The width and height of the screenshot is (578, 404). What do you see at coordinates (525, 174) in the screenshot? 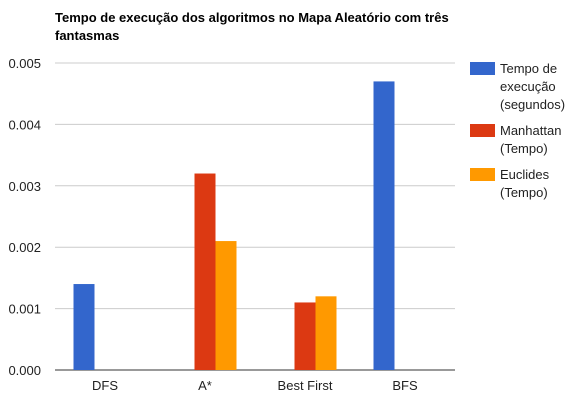
I see `legend-label: Euclides` at bounding box center [525, 174].